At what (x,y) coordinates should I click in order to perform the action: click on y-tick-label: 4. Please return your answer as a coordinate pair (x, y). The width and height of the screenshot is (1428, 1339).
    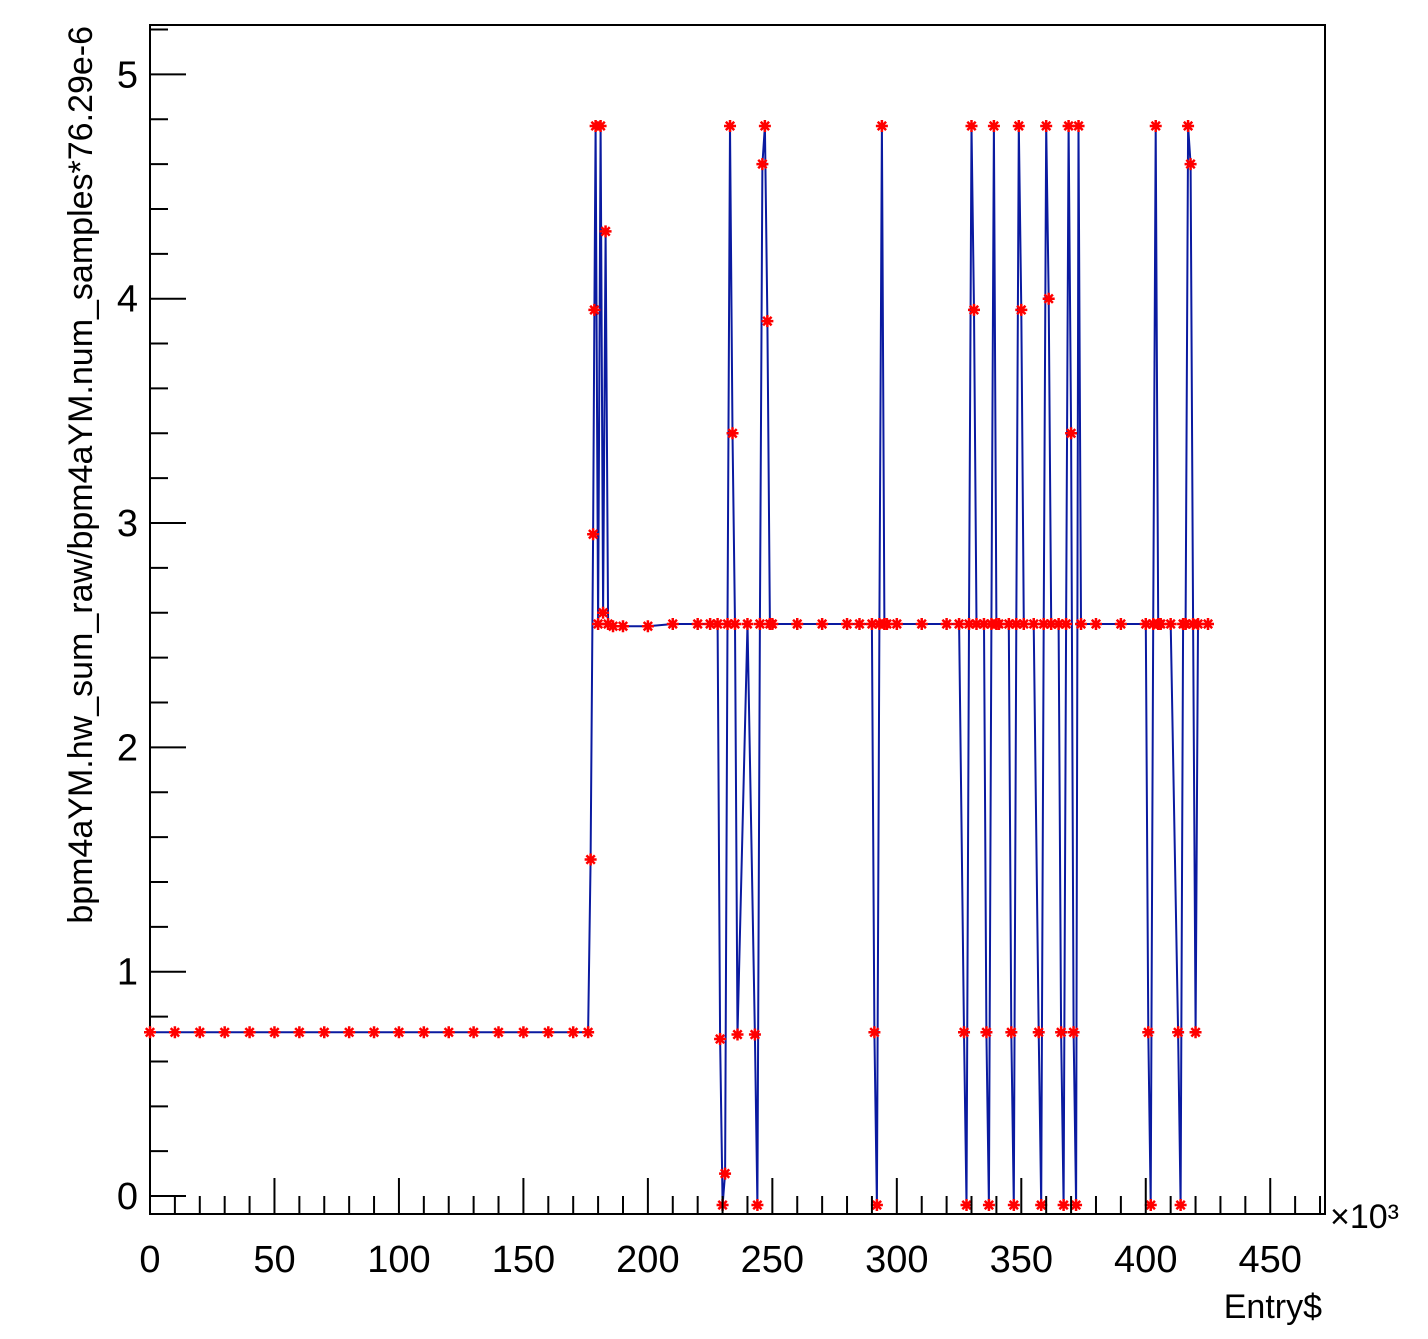
    Looking at the image, I should click on (127, 300).